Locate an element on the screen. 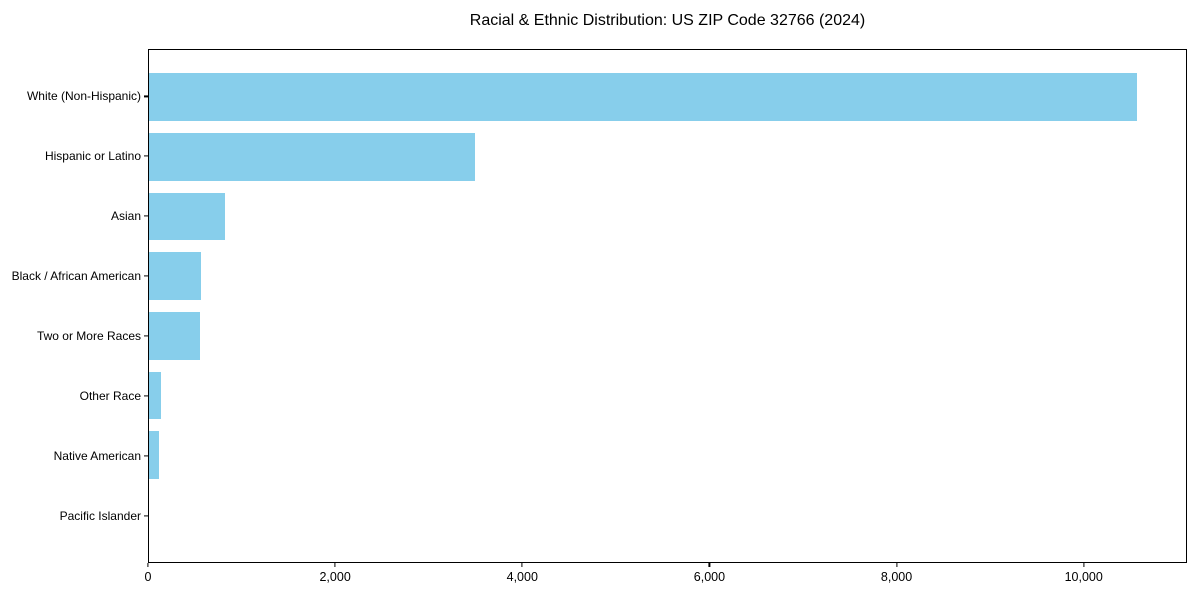 The image size is (1200, 600). y-axis-tick-hispanic-or-latino is located at coordinates (146, 156).